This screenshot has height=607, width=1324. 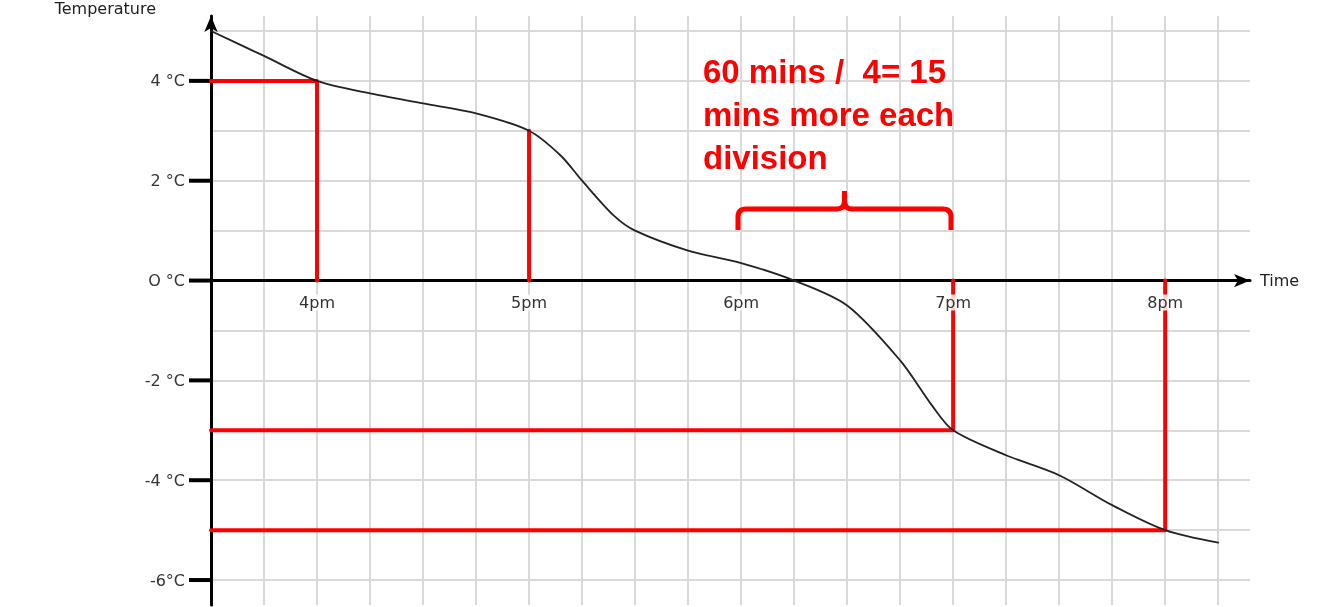 I want to click on x-tick-label: 8pm, so click(x=1165, y=303).